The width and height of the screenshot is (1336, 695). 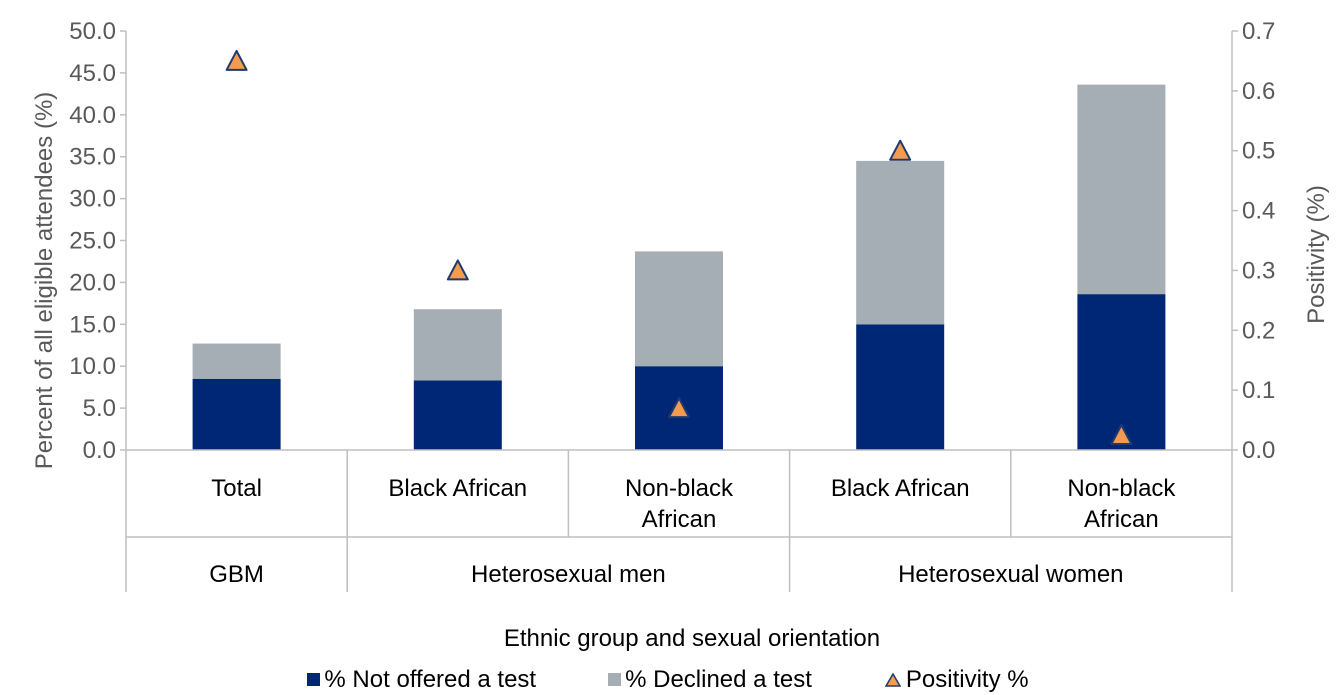 I want to click on legend-swatch-not-offered, so click(x=314, y=679).